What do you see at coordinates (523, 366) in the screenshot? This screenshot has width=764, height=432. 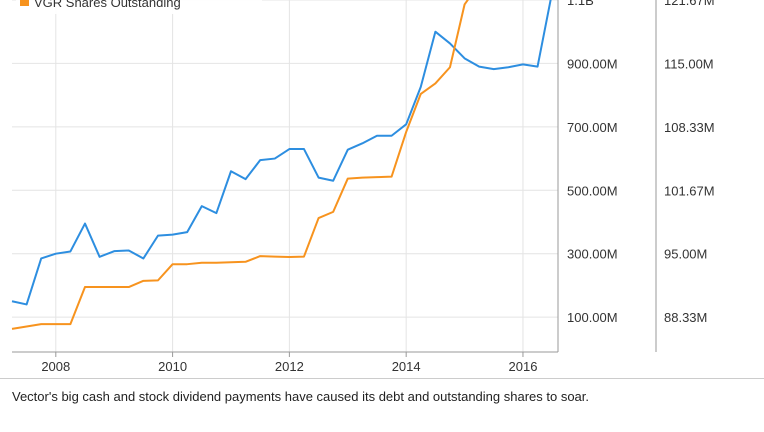 I see `x-tick-label-2016: 2016` at bounding box center [523, 366].